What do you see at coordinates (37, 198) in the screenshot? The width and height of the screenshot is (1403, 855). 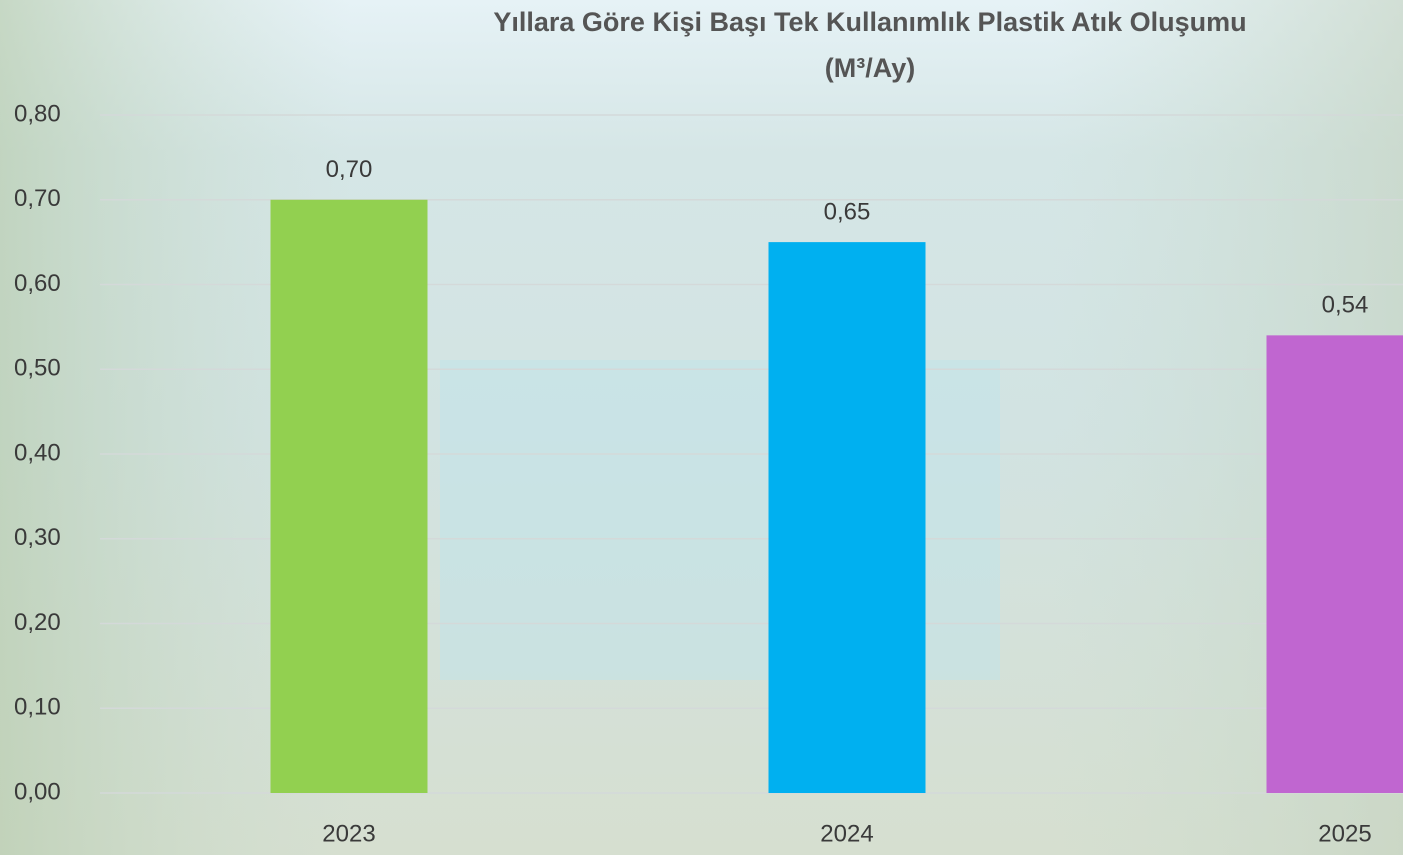 I see `y-tick-label: 0,70` at bounding box center [37, 198].